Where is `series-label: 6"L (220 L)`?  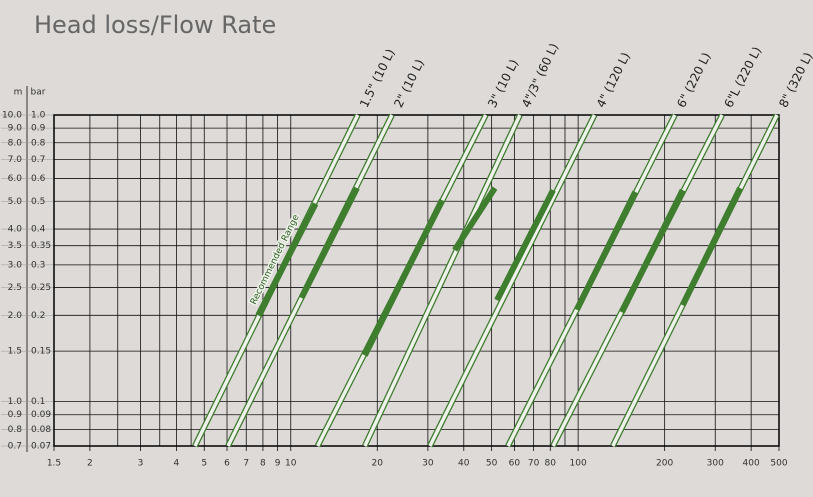 series-label: 6"L (220 L) is located at coordinates (742, 77).